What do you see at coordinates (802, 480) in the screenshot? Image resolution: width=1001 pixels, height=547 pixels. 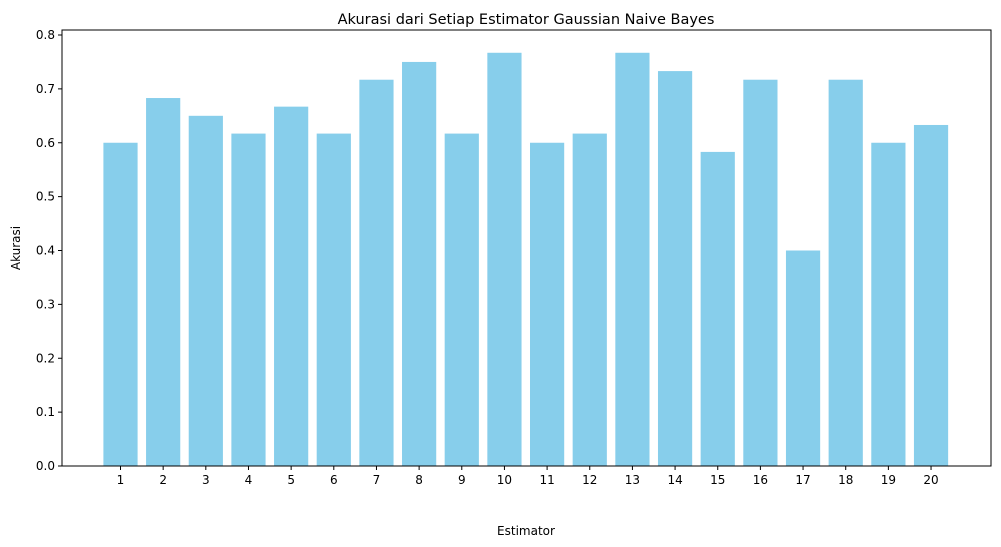 I see `x-tick-label-17: 17` at bounding box center [802, 480].